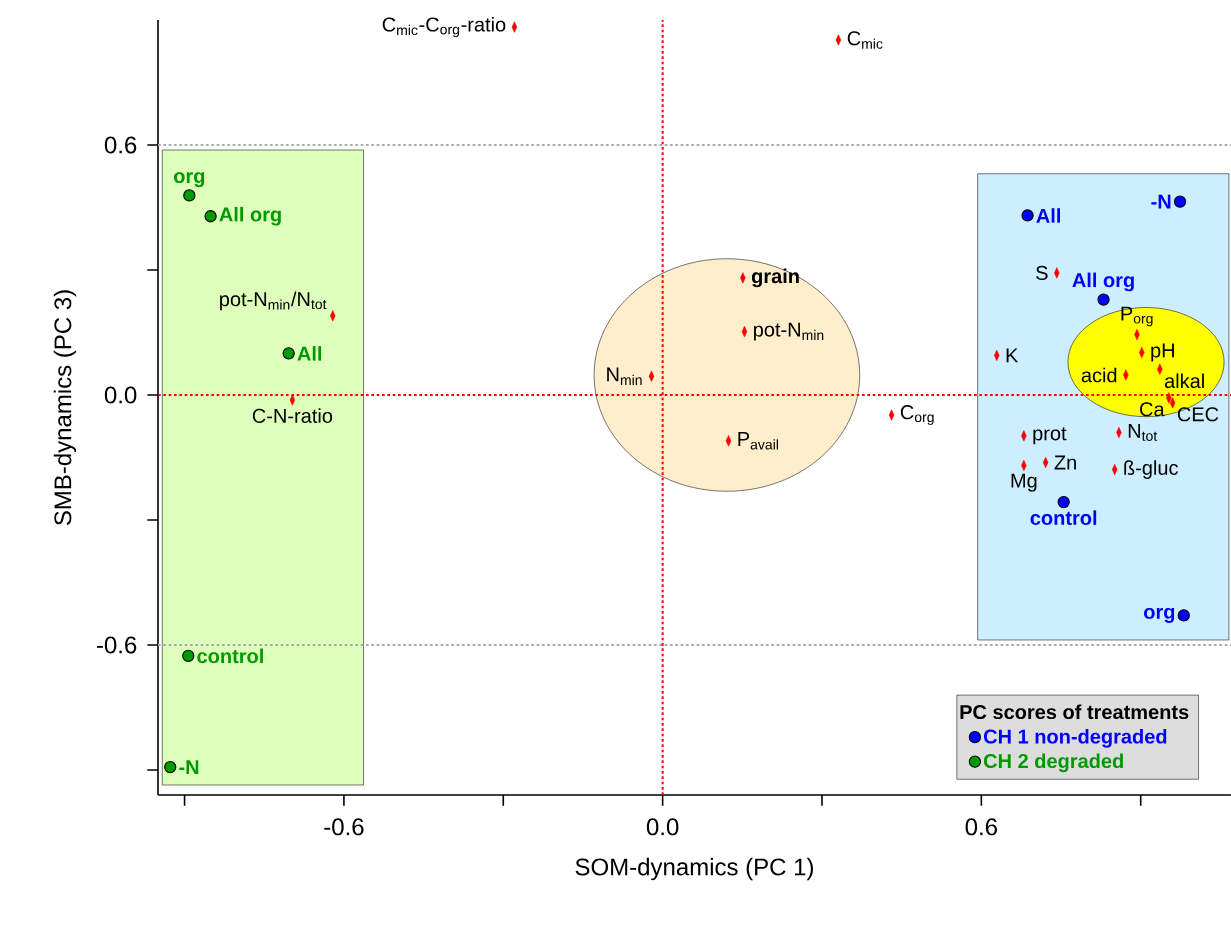 This screenshot has height=936, width=1231. What do you see at coordinates (444, 27) in the screenshot?
I see `annotation: C$_{mic}$-C$_{org}$-ratio` at bounding box center [444, 27].